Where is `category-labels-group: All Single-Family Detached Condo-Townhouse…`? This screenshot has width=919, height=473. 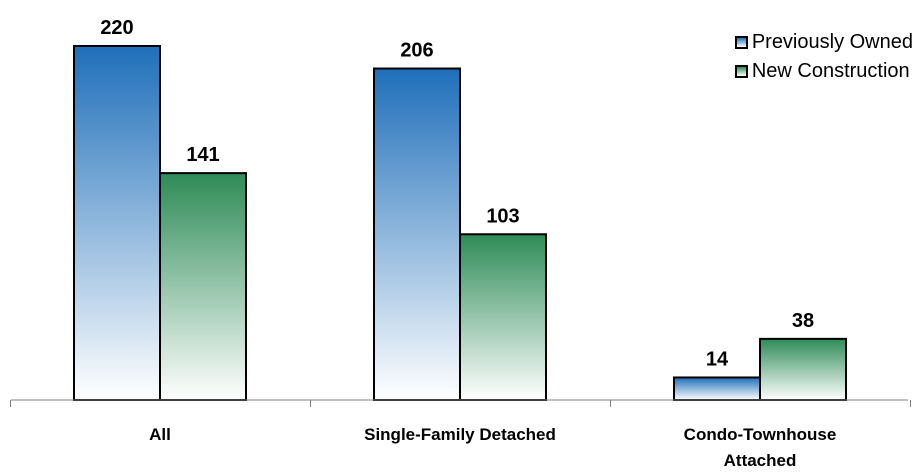
category-labels-group: All Single-Family Detached Condo-Townhouse… is located at coordinates (492, 447).